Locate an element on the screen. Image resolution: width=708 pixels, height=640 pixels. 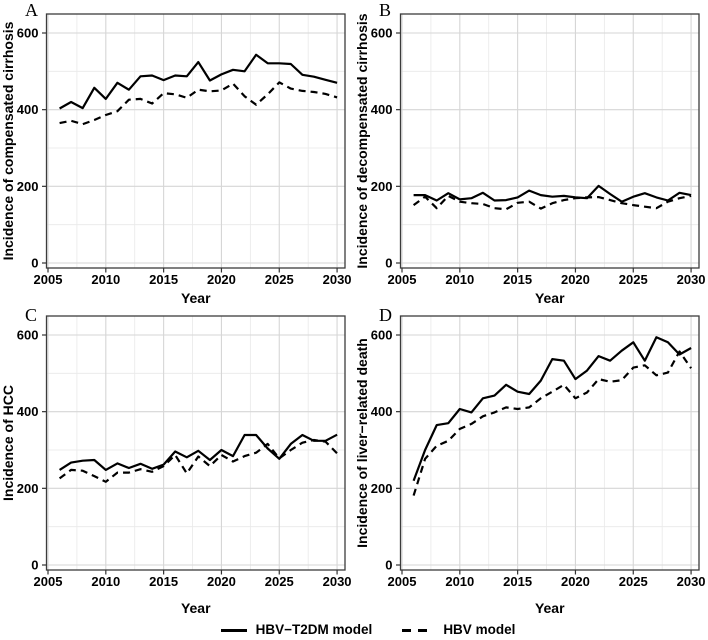
legend-dashed-line-icon is located at coordinates (418, 630).